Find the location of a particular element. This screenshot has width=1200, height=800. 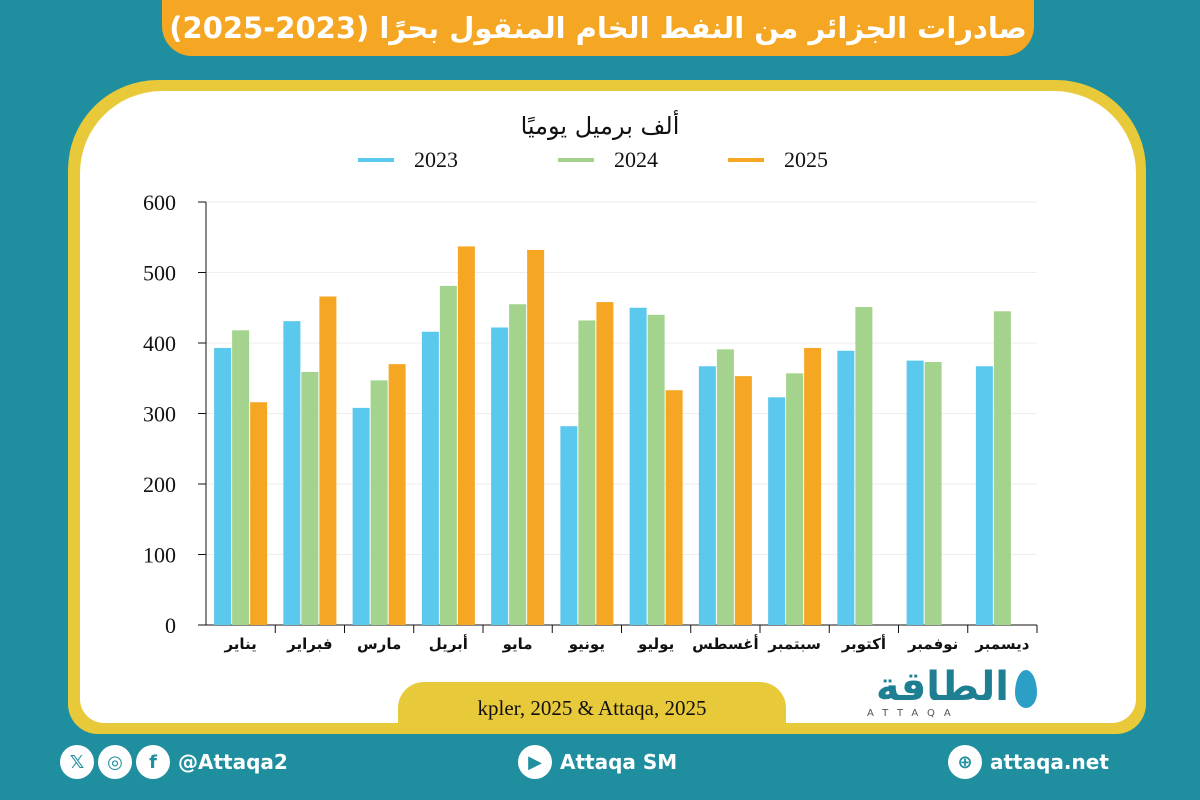

legend-label-2024: 2024 is located at coordinates (636, 159).